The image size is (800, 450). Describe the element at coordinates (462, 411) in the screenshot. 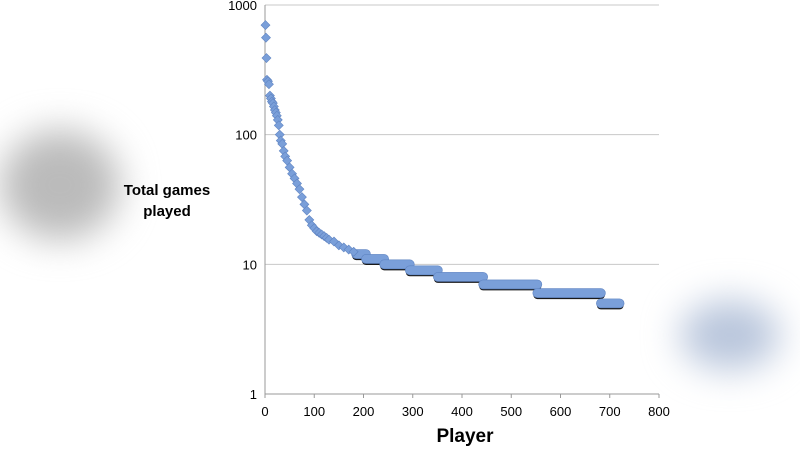

I see `x-tick-label: 400` at that location.